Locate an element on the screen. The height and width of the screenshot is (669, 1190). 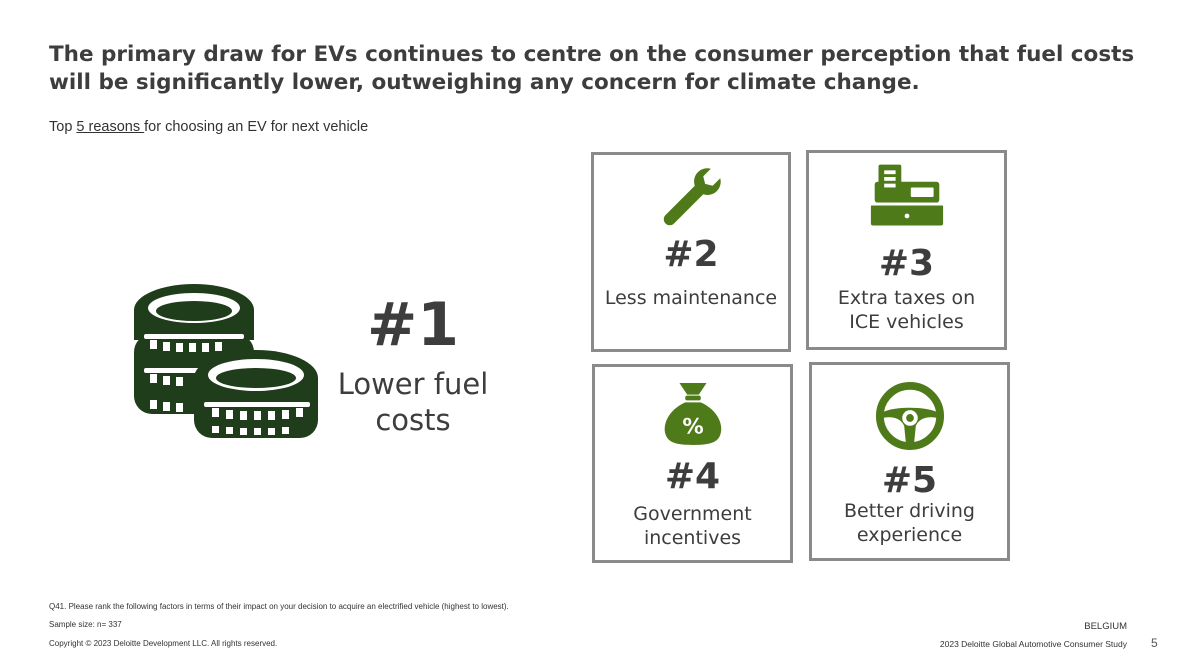
cash-register-icon is located at coordinates (906, 195).